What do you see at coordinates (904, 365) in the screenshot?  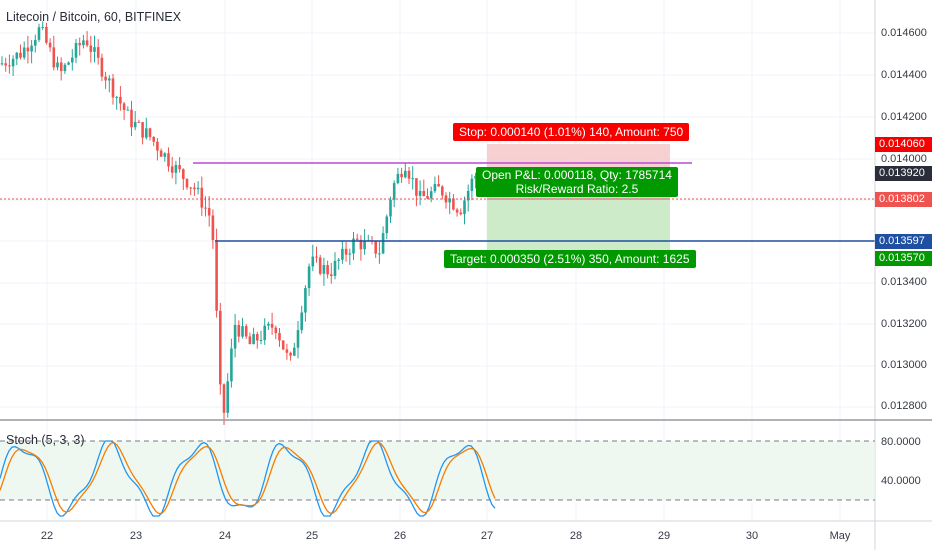 I see `price-tick: 0.013000` at bounding box center [904, 365].